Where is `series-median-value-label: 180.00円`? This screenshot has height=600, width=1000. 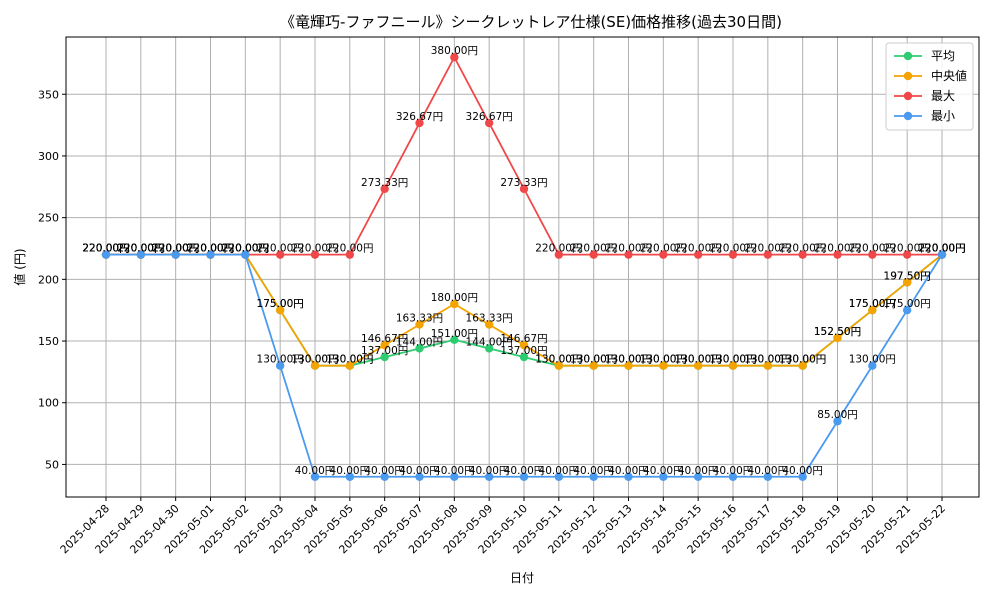
series-median-value-label: 180.00円 is located at coordinates (454, 298).